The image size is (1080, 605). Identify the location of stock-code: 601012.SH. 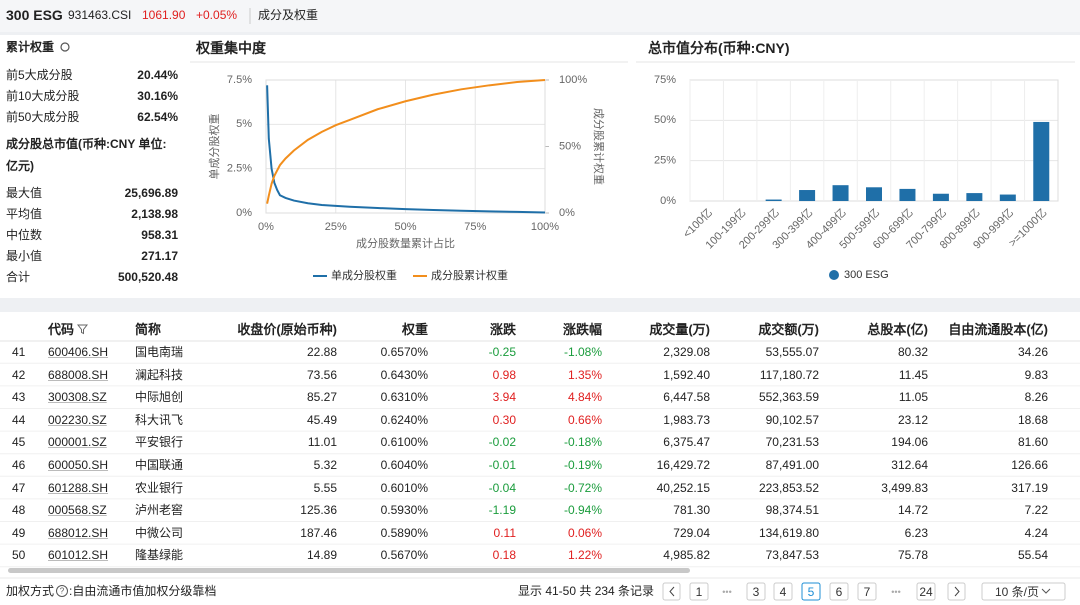
(78, 555).